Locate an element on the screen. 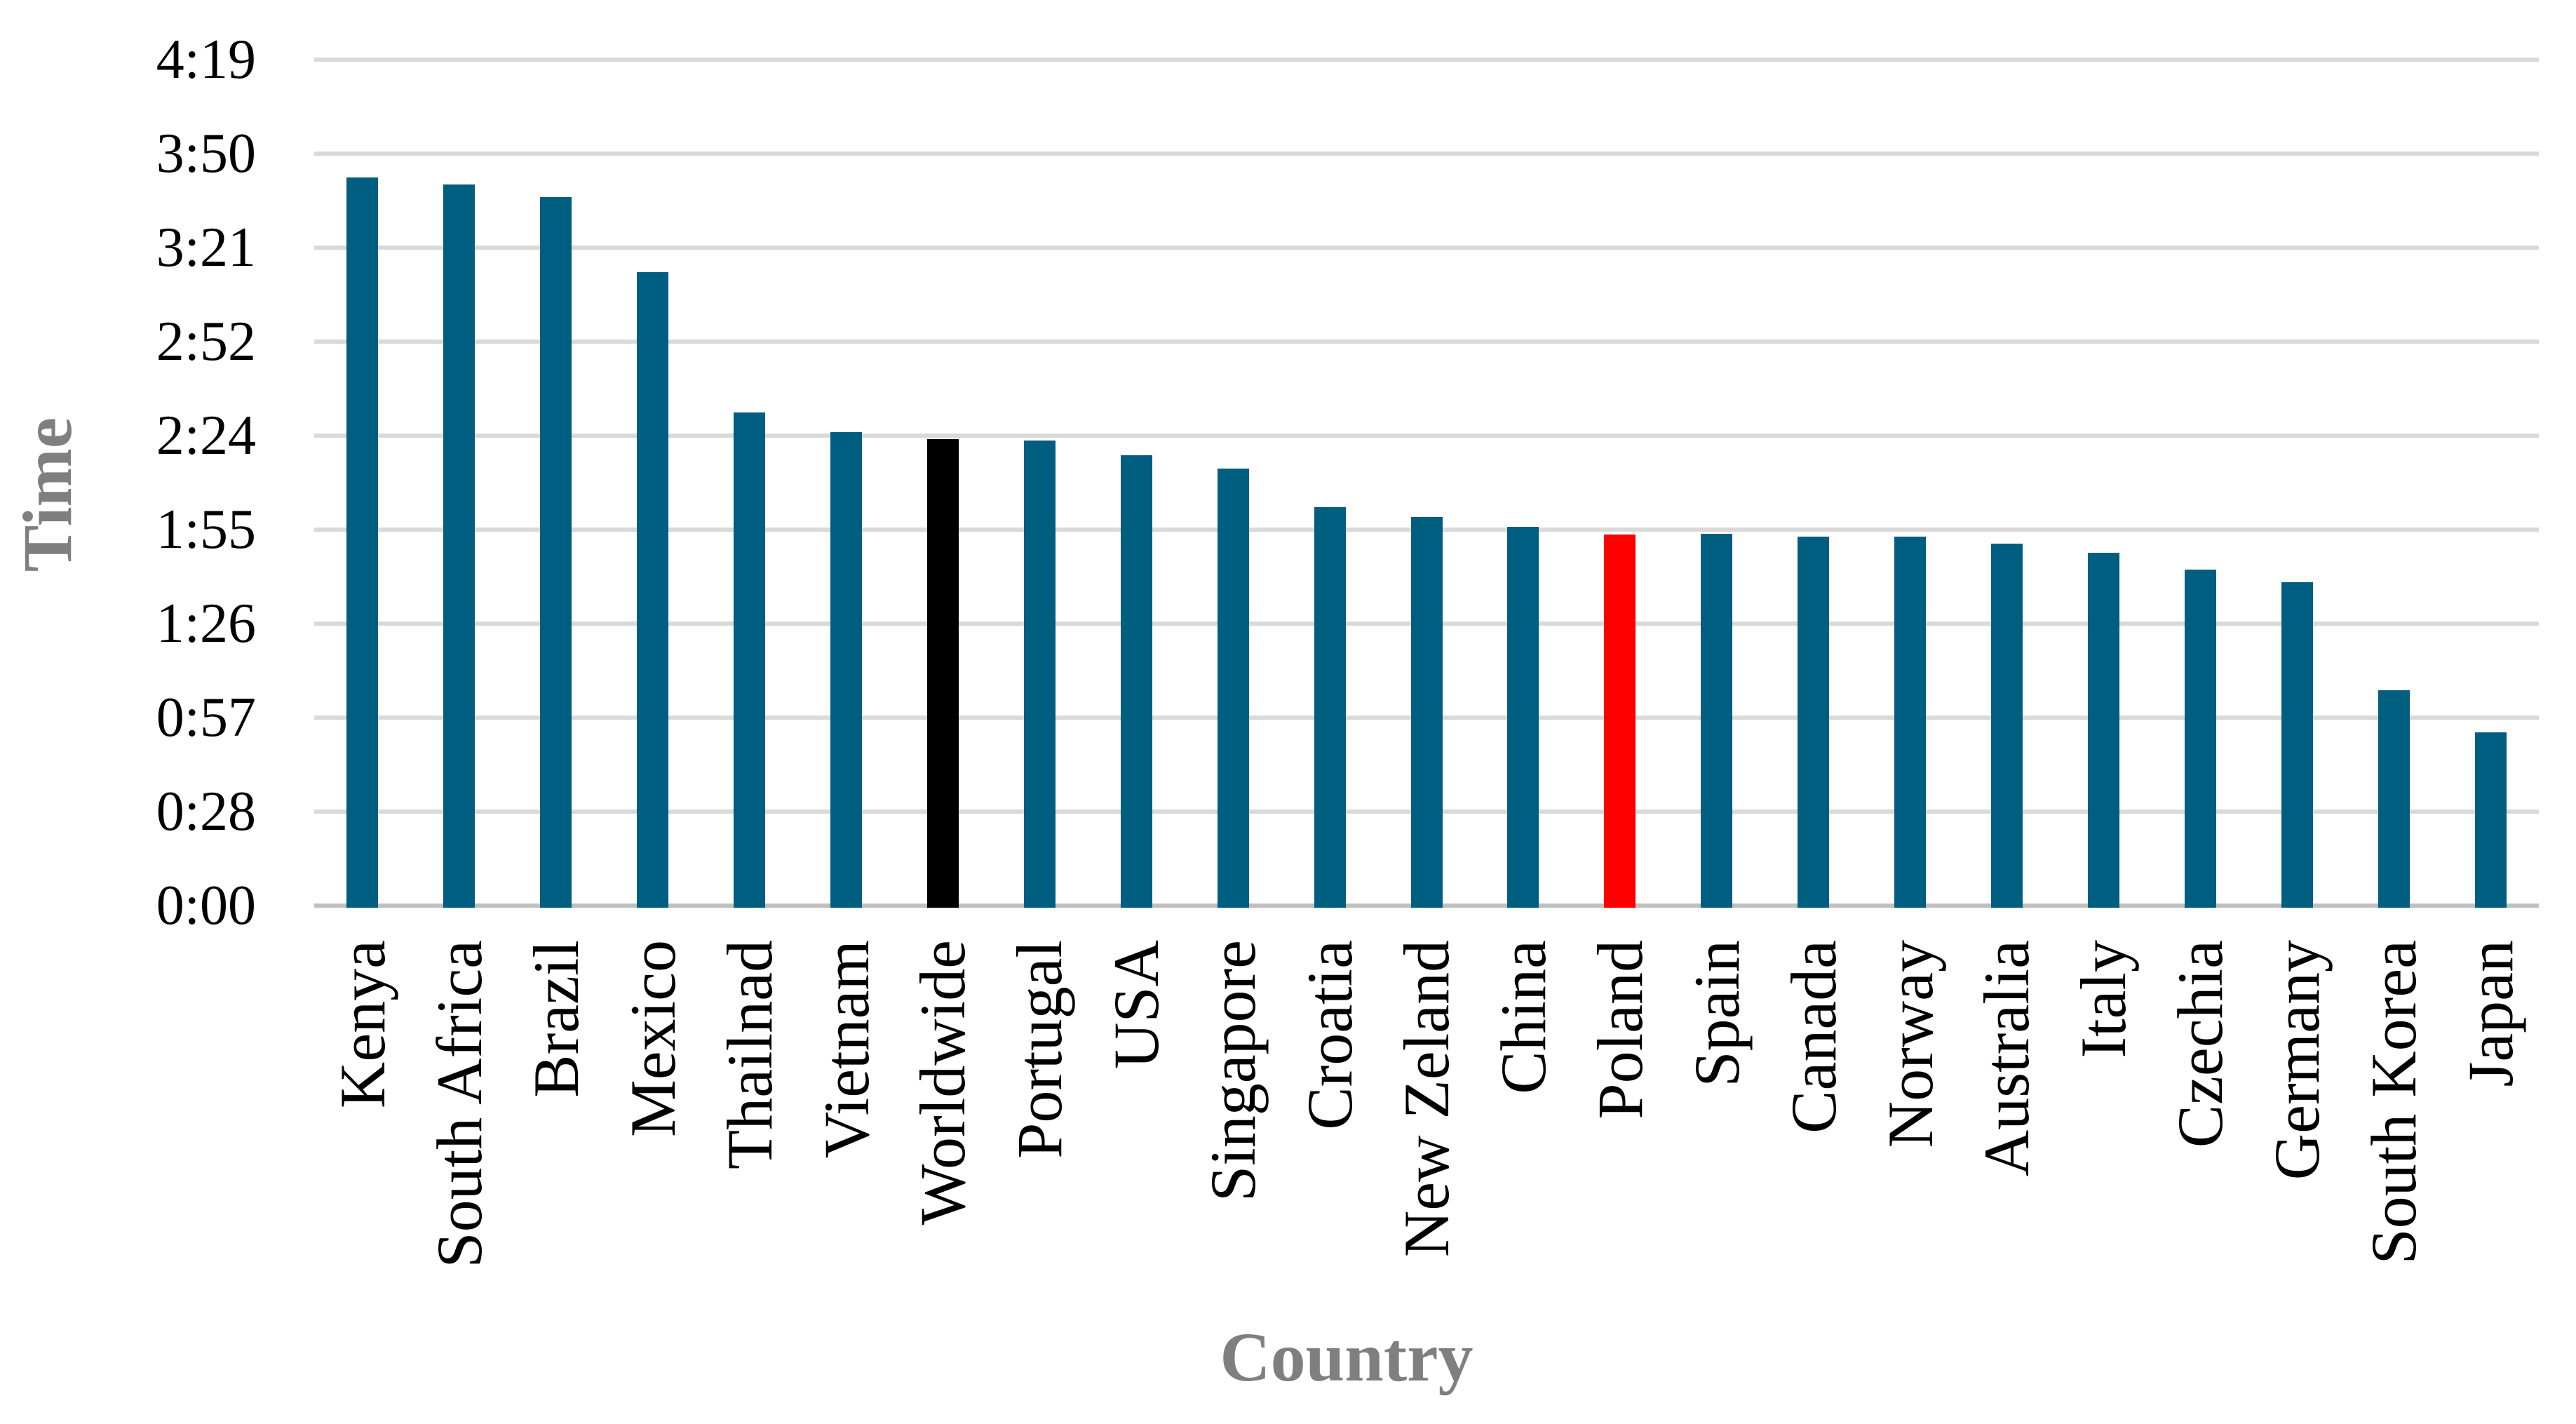 Image resolution: width=2576 pixels, height=1424 pixels. x-tick-label-brazil: Brazil is located at coordinates (556, 1019).